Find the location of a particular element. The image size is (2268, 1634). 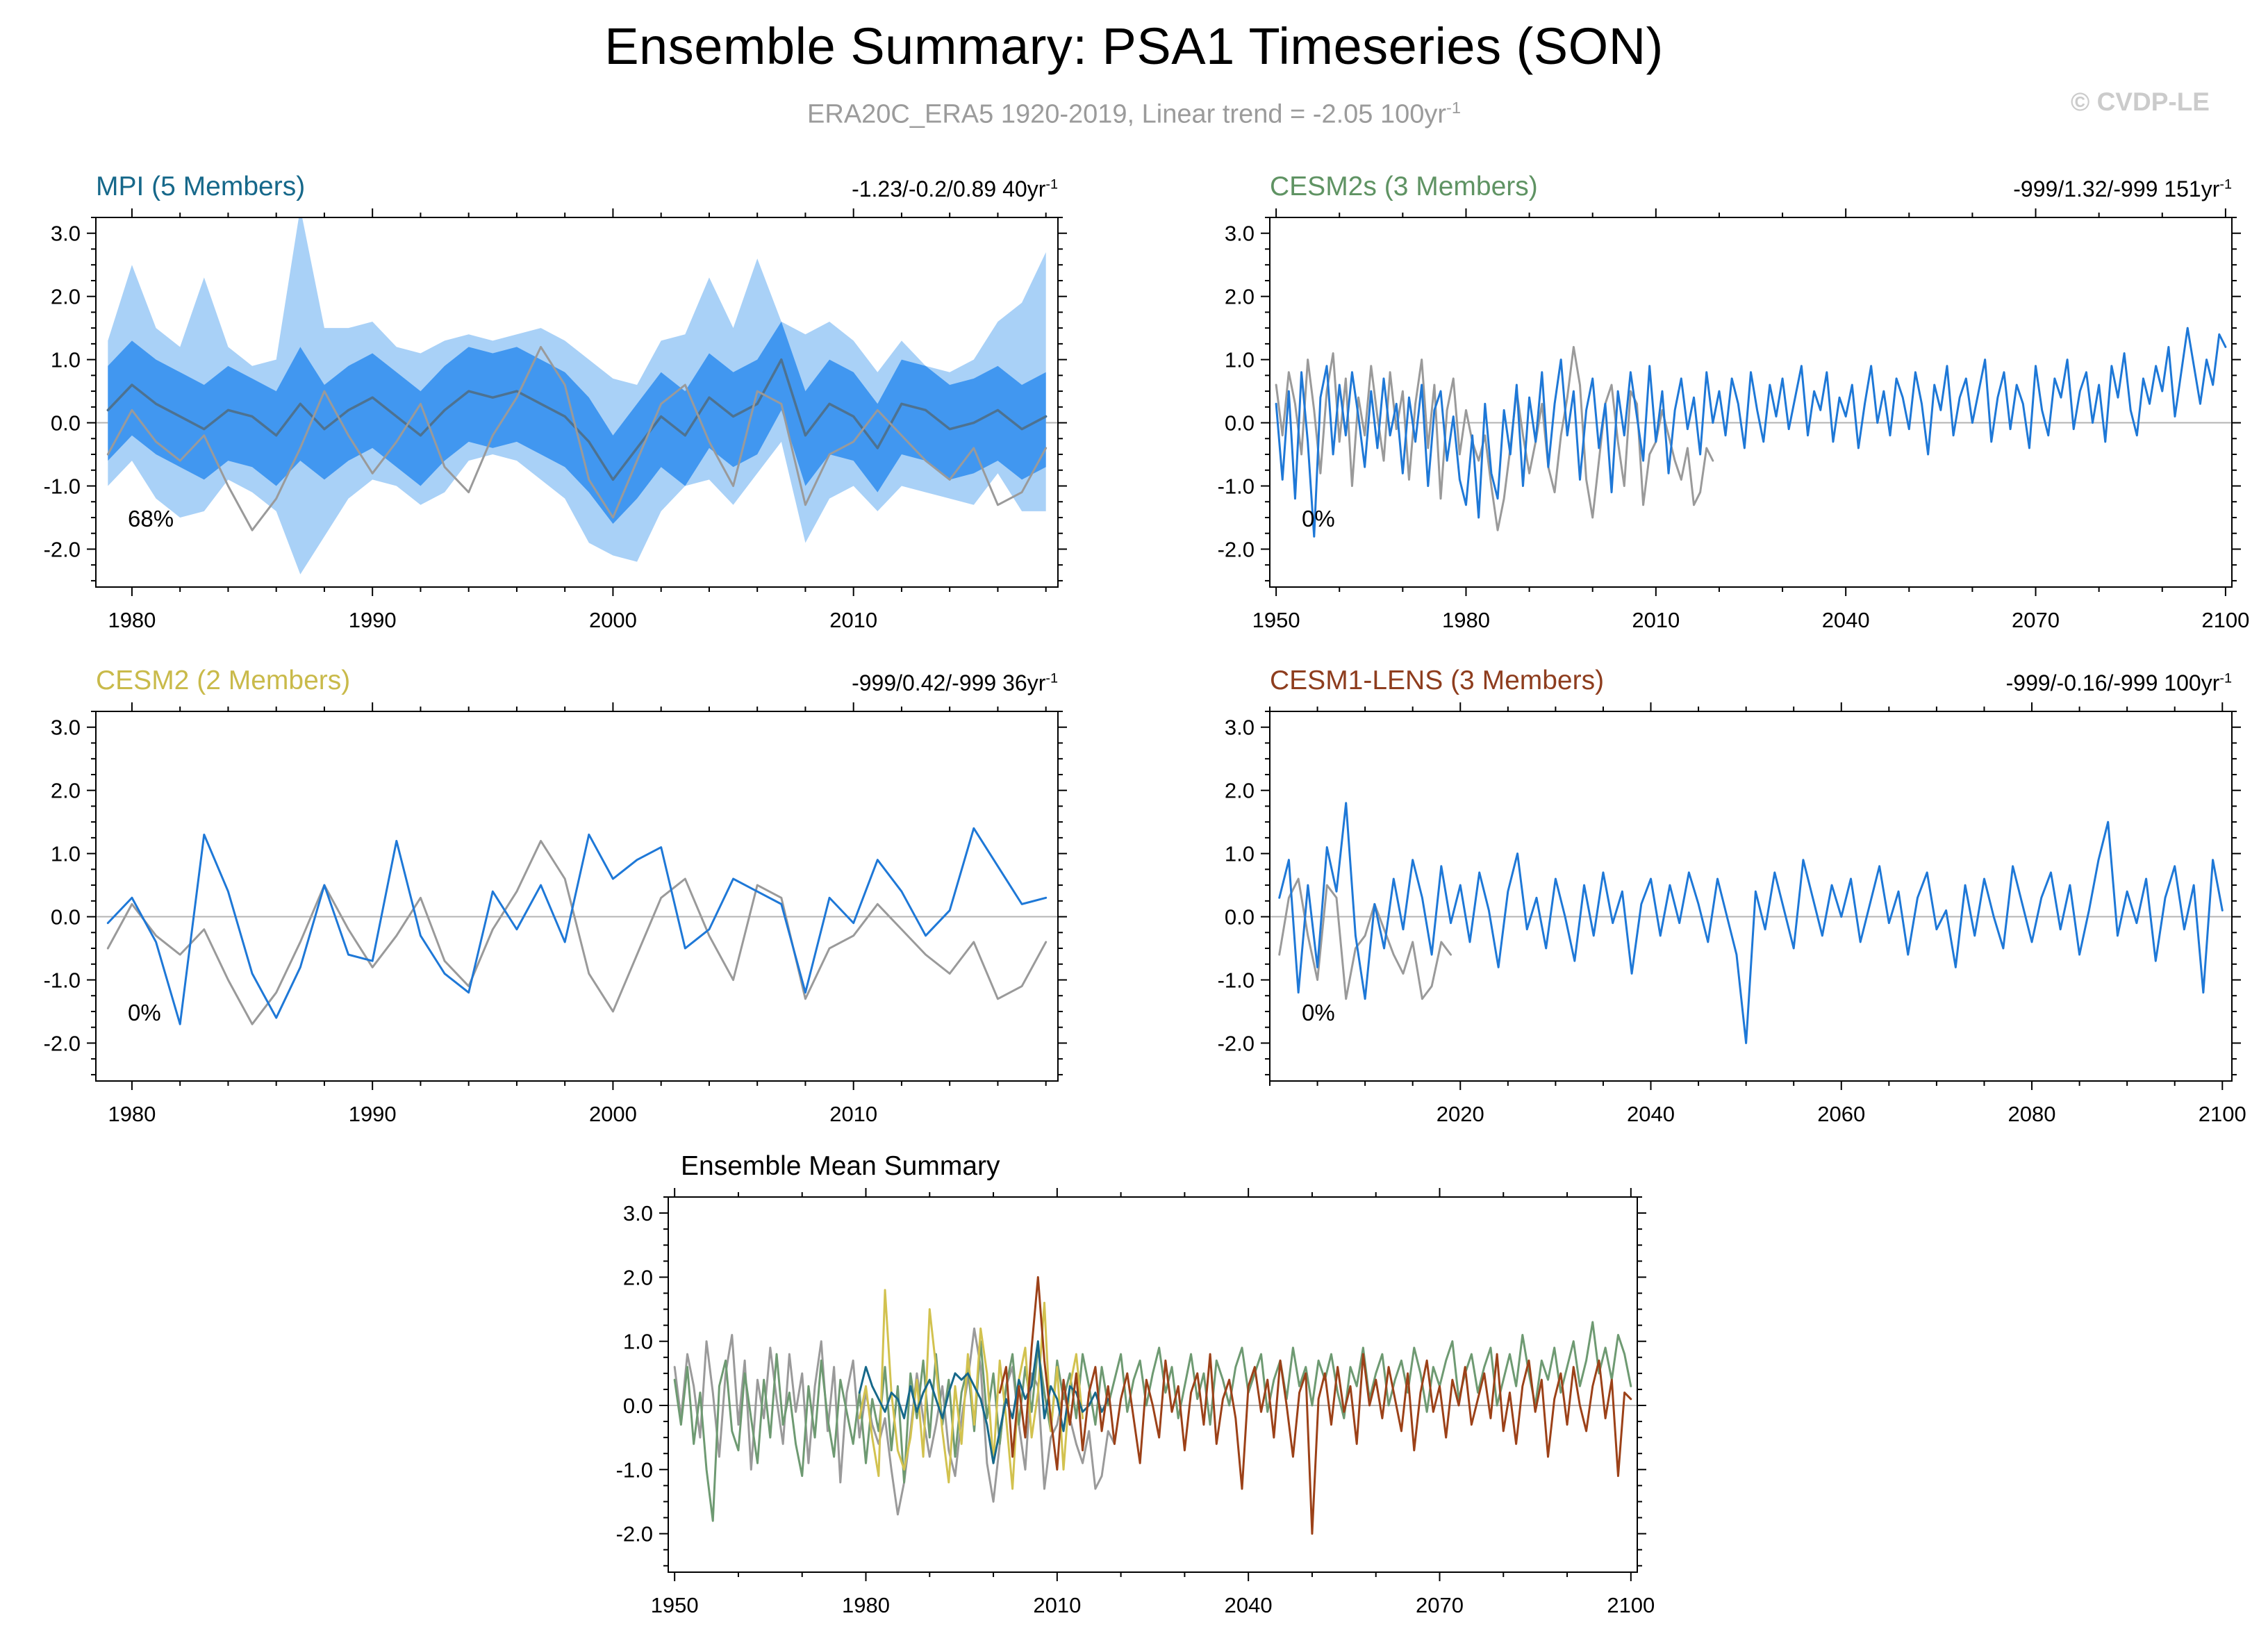

panel-cesm2s-percent-label: 0% is located at coordinates (1318, 518).